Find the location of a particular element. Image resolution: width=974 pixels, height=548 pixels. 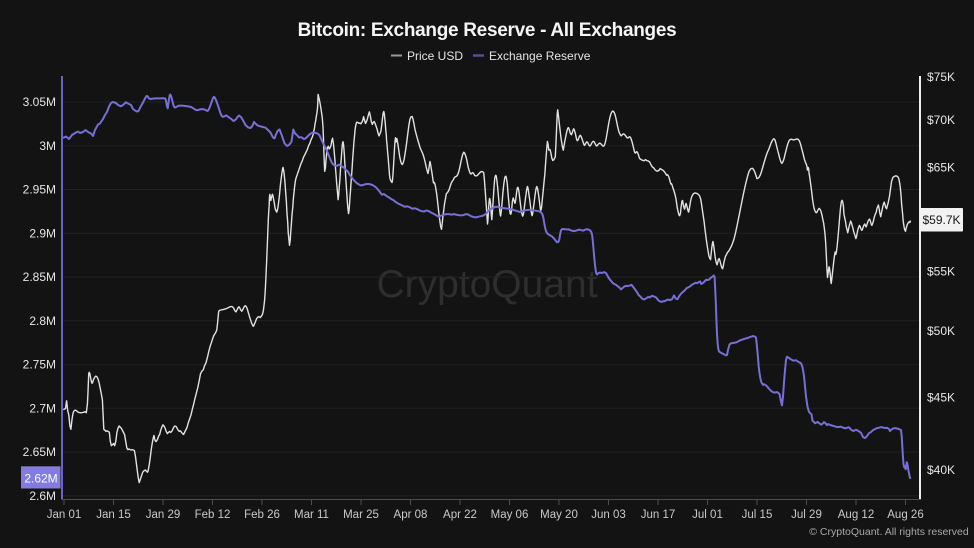

svg-text: Jan 01 is located at coordinates (64, 515).